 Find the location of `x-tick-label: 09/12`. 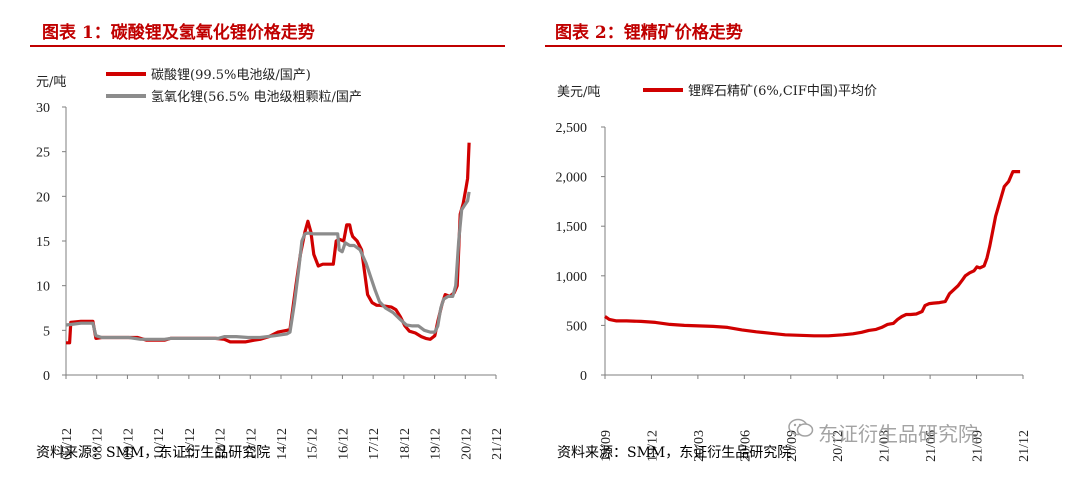

x-tick-label: 09/12 is located at coordinates (128, 444).